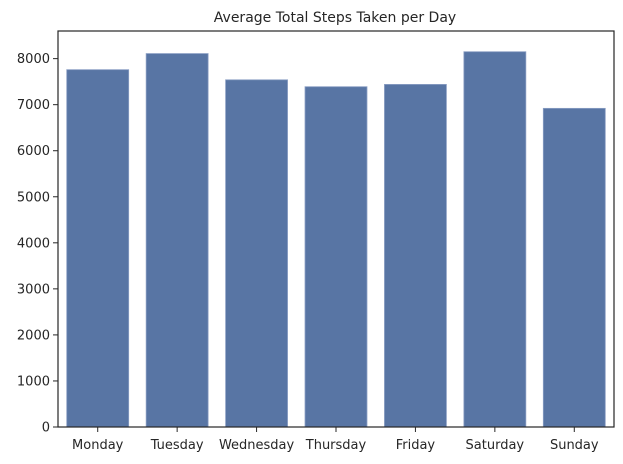 The height and width of the screenshot is (464, 623). What do you see at coordinates (33, 197) in the screenshot?
I see `y-tick-label: 5000` at bounding box center [33, 197].